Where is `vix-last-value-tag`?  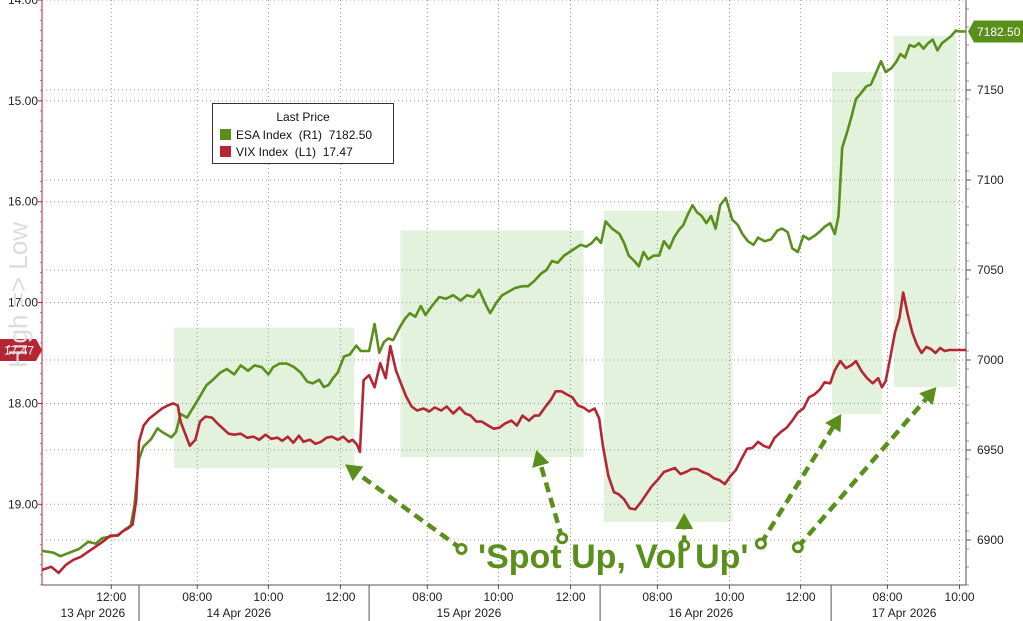 vix-last-value-tag is located at coordinates (21, 349).